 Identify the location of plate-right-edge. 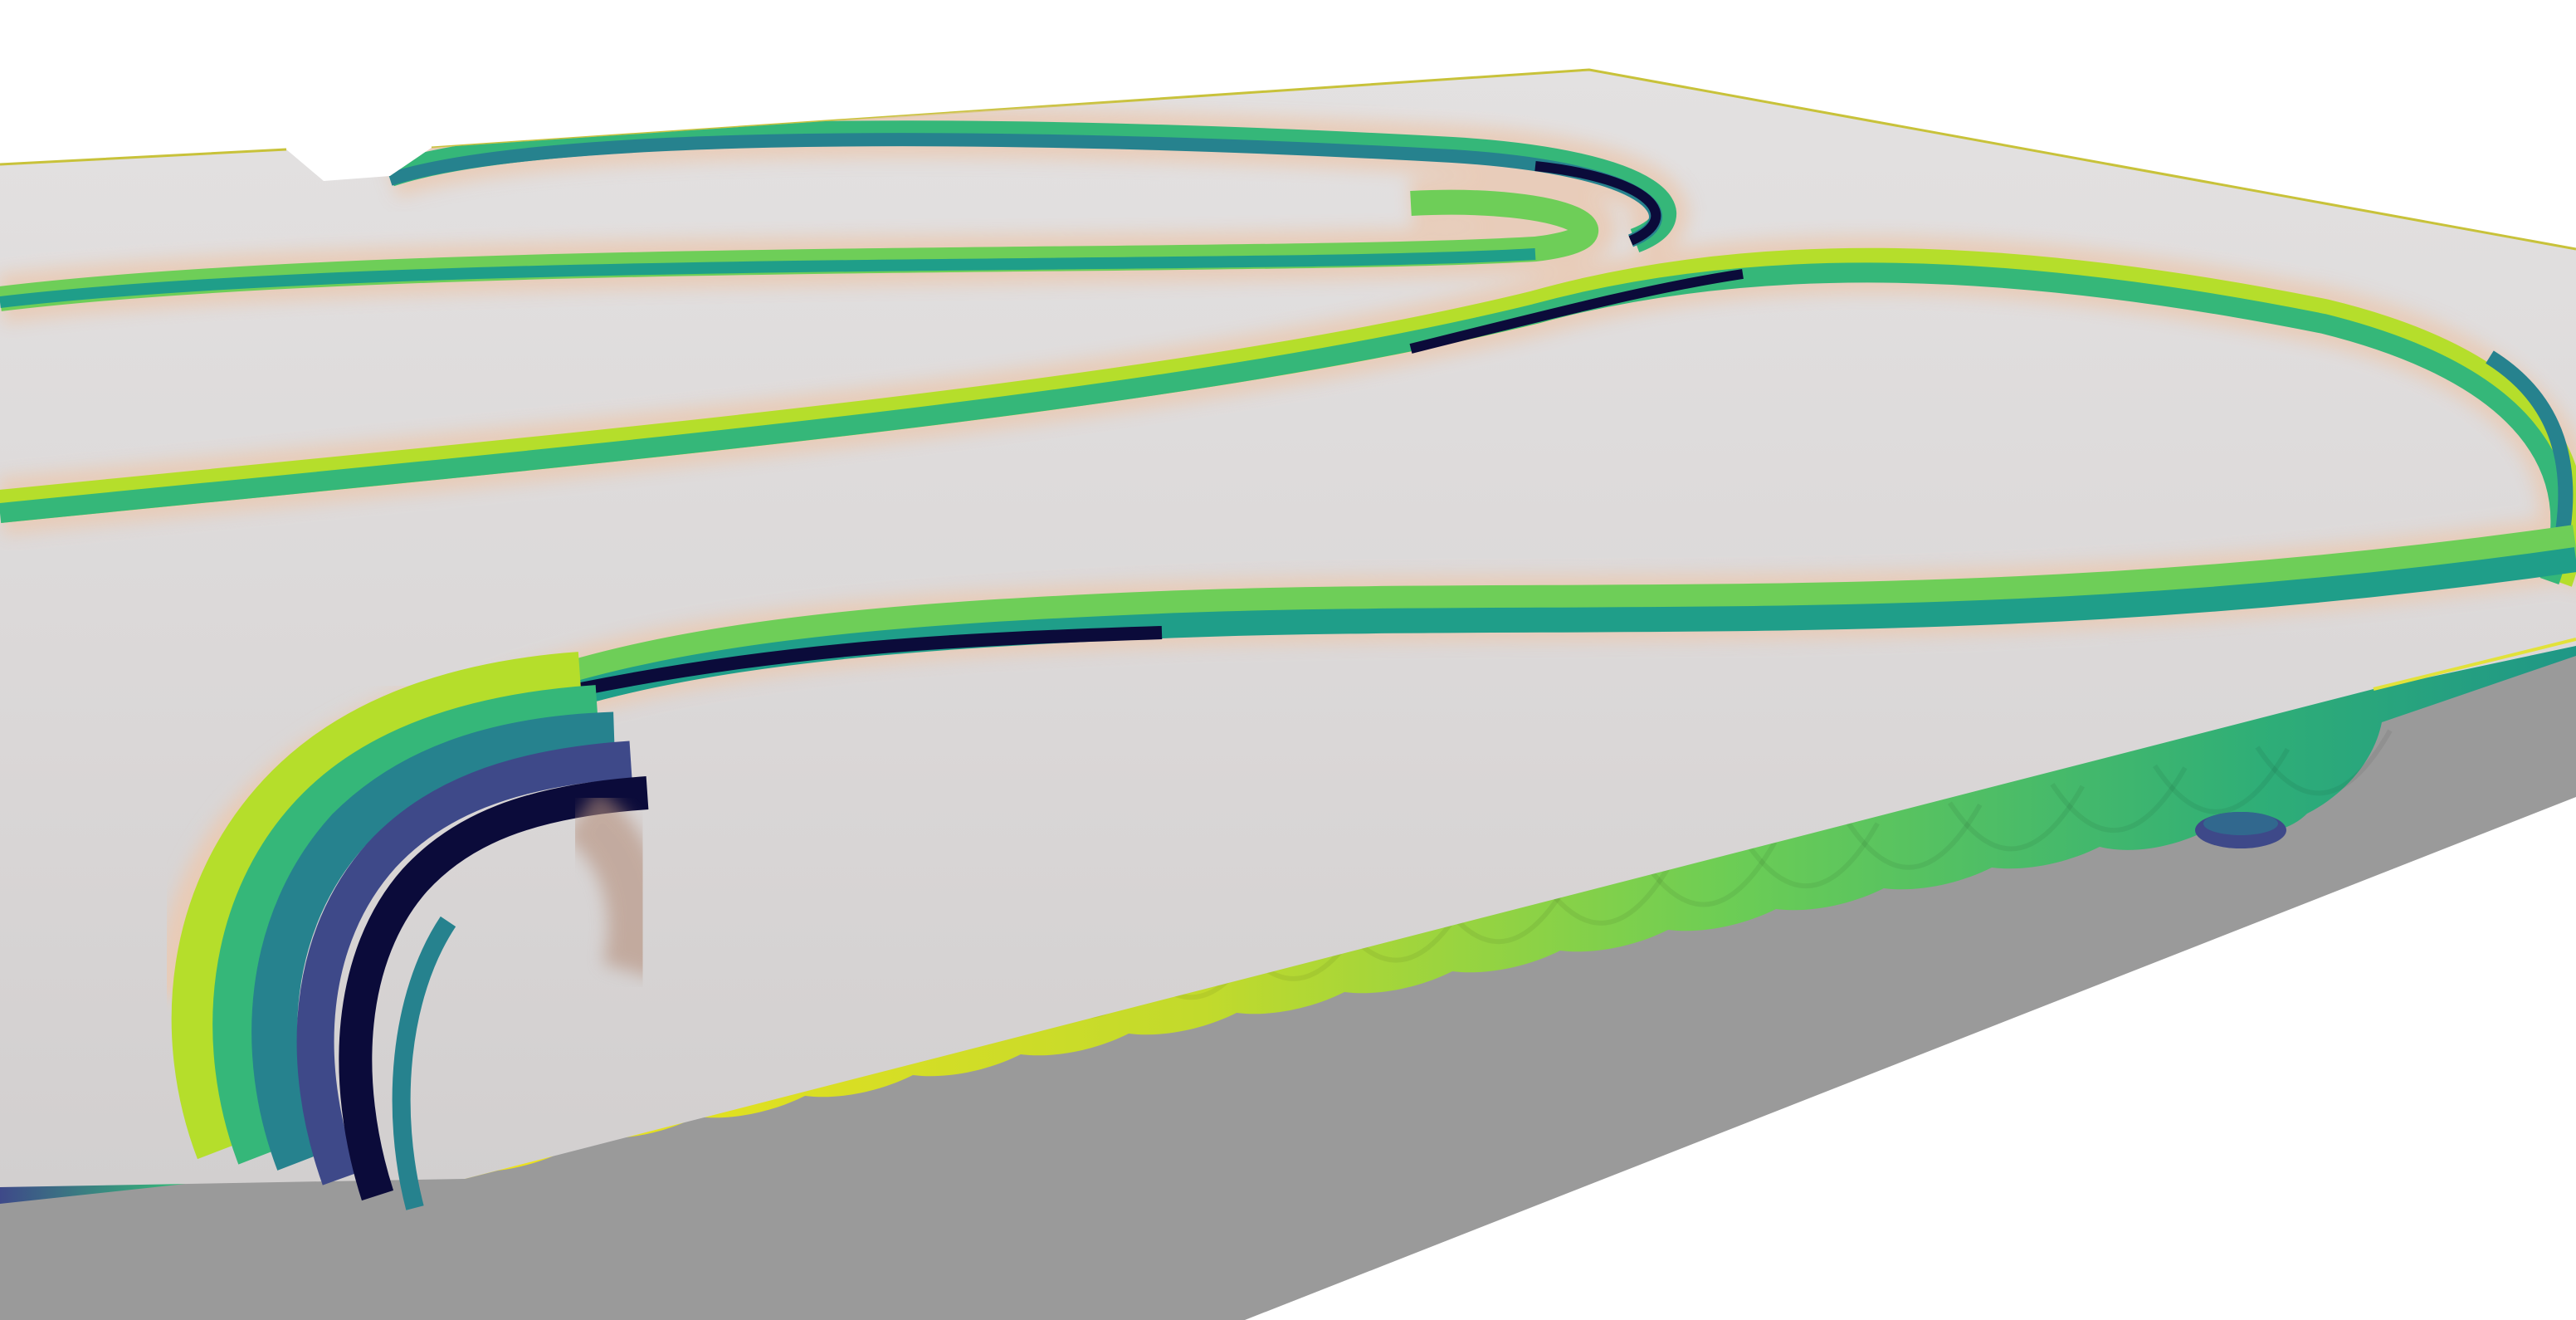
(2474, 665).